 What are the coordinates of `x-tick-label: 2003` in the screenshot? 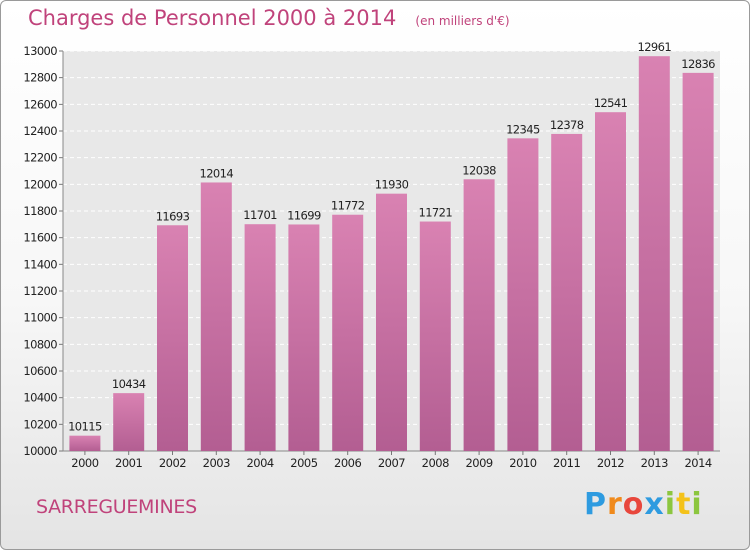 It's located at (216, 463).